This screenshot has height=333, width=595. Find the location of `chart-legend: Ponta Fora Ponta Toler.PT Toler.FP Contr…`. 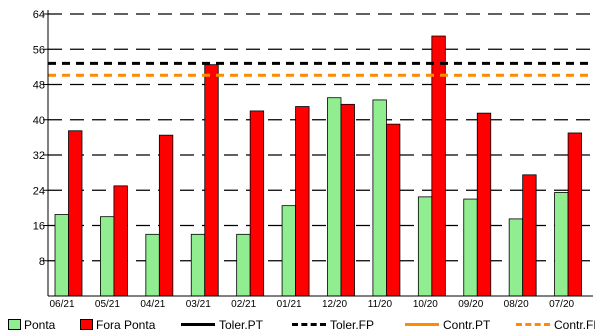

chart-legend: Ponta Fora Ponta Toler.PT Toler.FP Contr… is located at coordinates (297, 324).